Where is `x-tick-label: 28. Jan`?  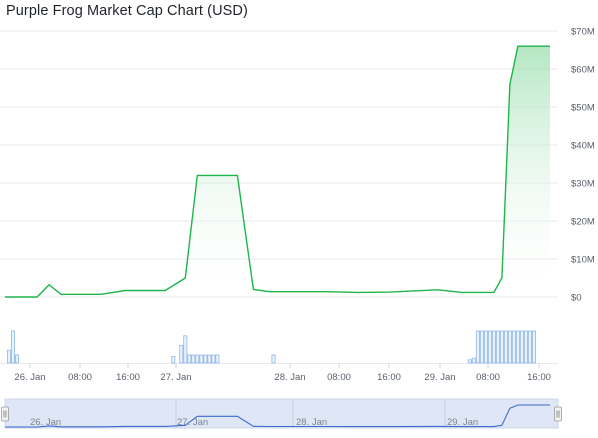
x-tick-label: 28. Jan is located at coordinates (289, 377).